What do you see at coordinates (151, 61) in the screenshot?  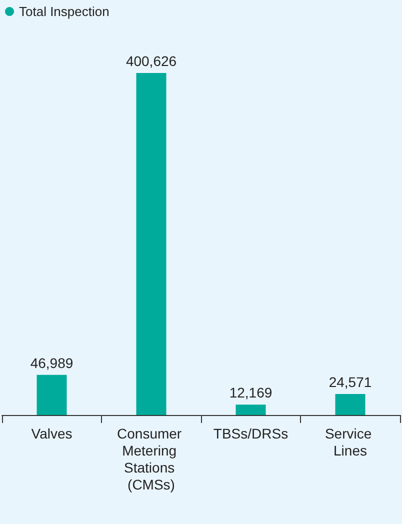 I see `data-label: 400,626` at bounding box center [151, 61].